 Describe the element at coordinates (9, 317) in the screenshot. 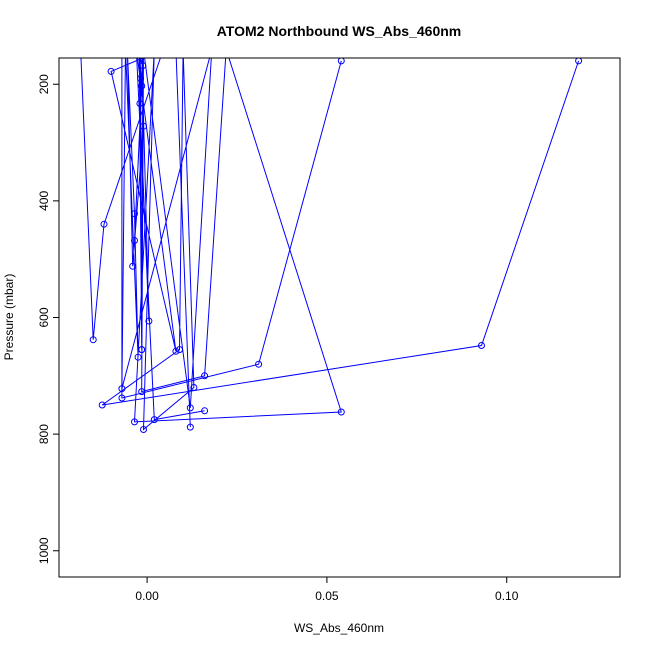

I see `y-axis-label: Pressure (mbar)` at that location.